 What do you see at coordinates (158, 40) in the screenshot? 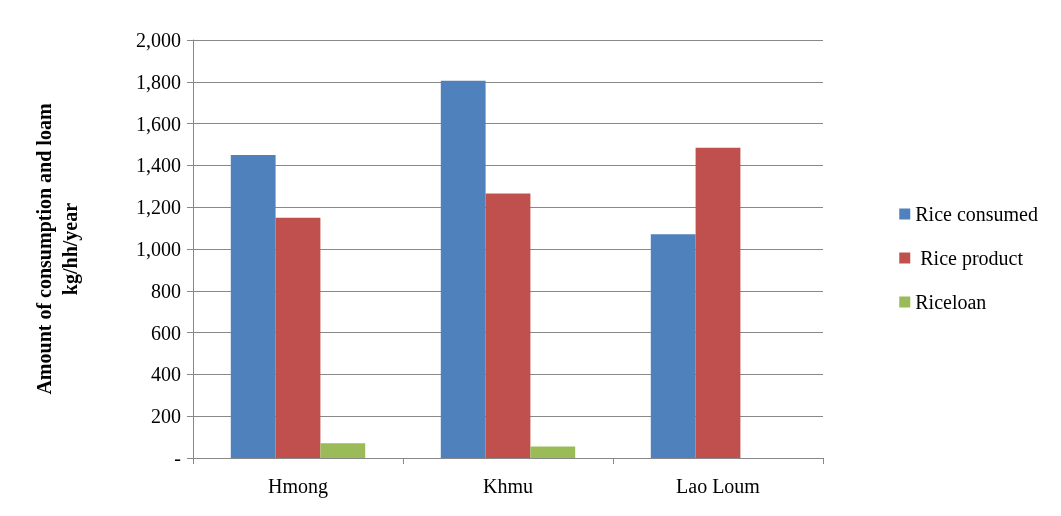
I see `y-tick-label: 2,000` at bounding box center [158, 40].